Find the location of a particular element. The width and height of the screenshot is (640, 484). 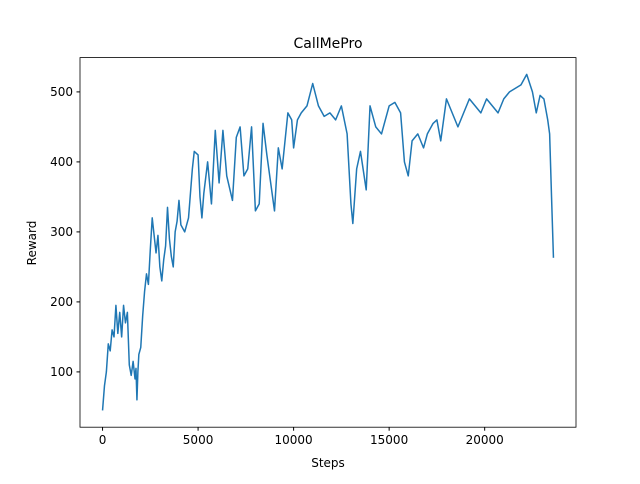

y-axis-label: Reward is located at coordinates (32, 243).